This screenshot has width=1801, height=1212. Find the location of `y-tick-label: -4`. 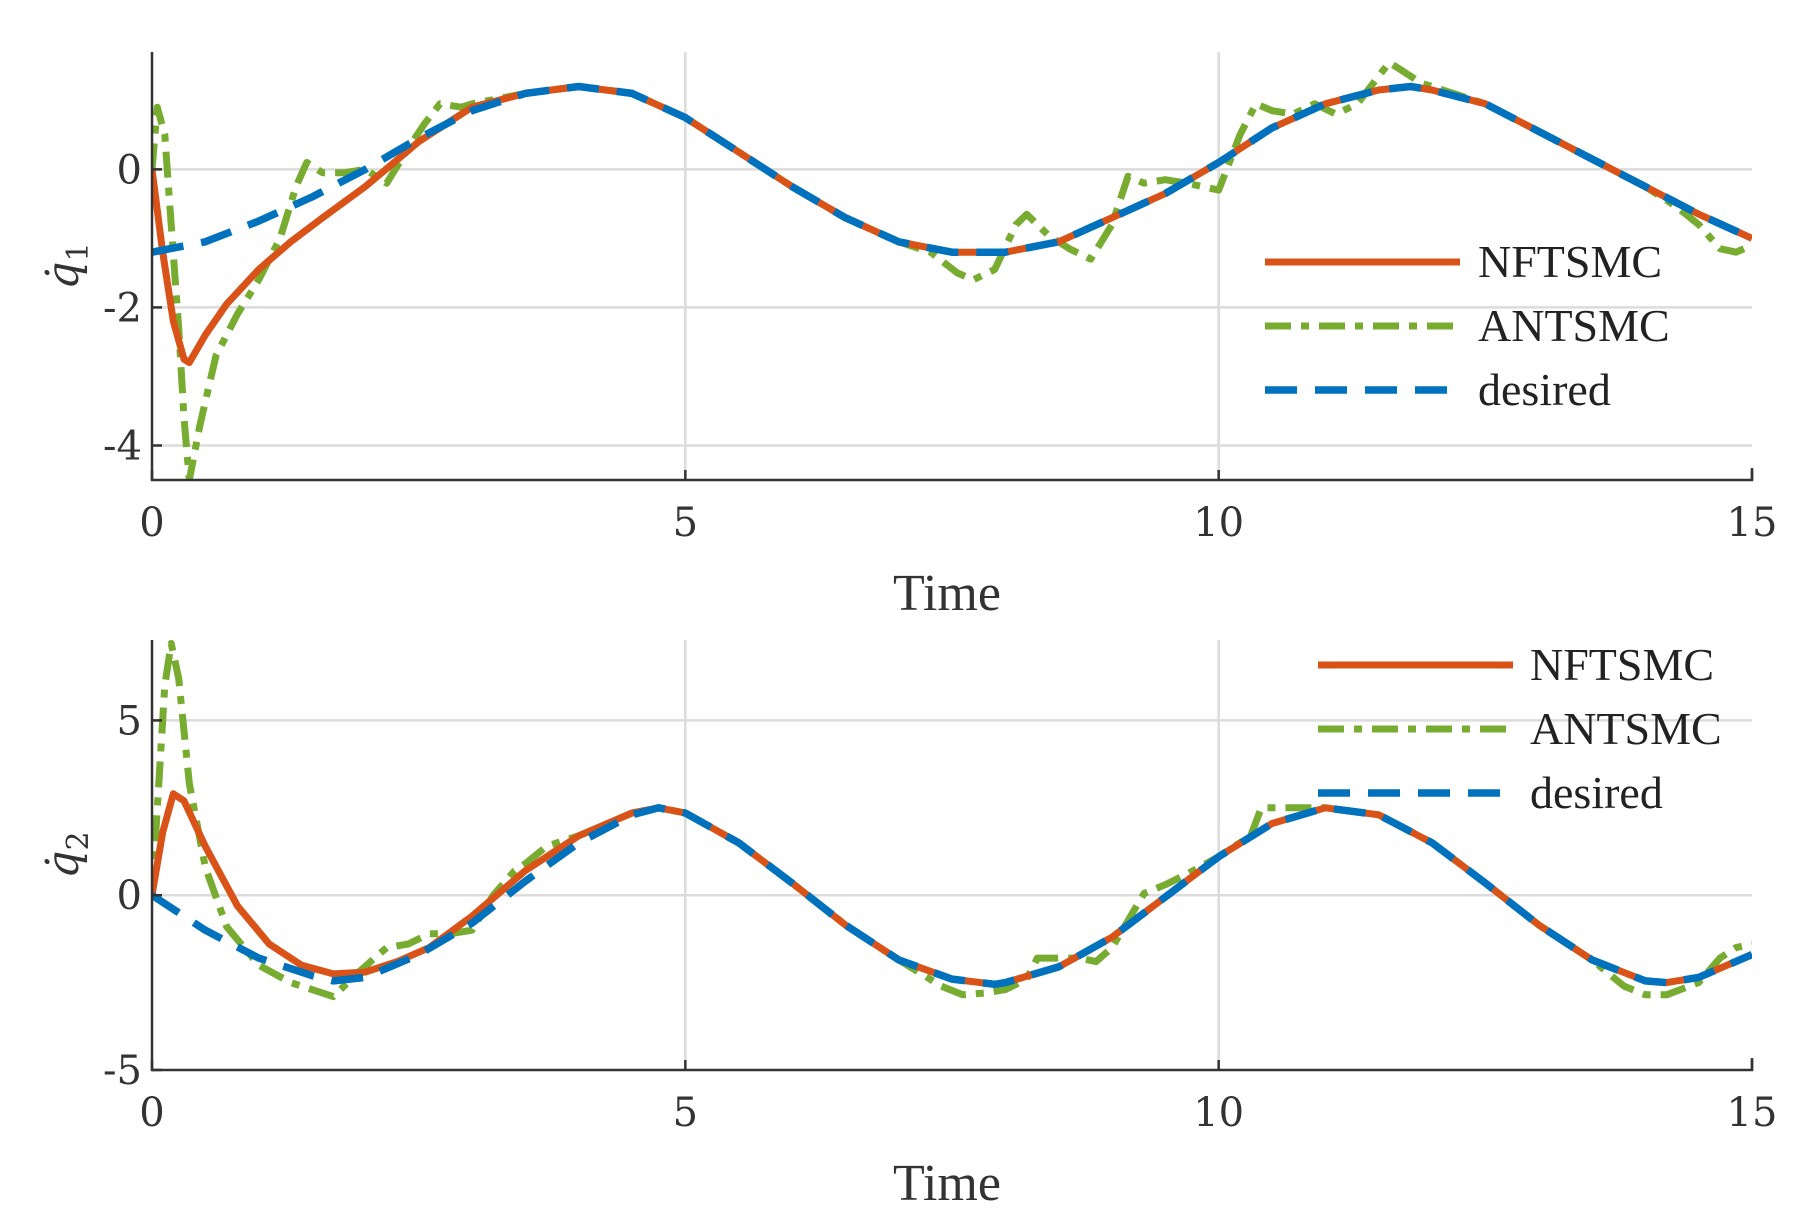

y-tick-label: -4 is located at coordinates (122, 446).